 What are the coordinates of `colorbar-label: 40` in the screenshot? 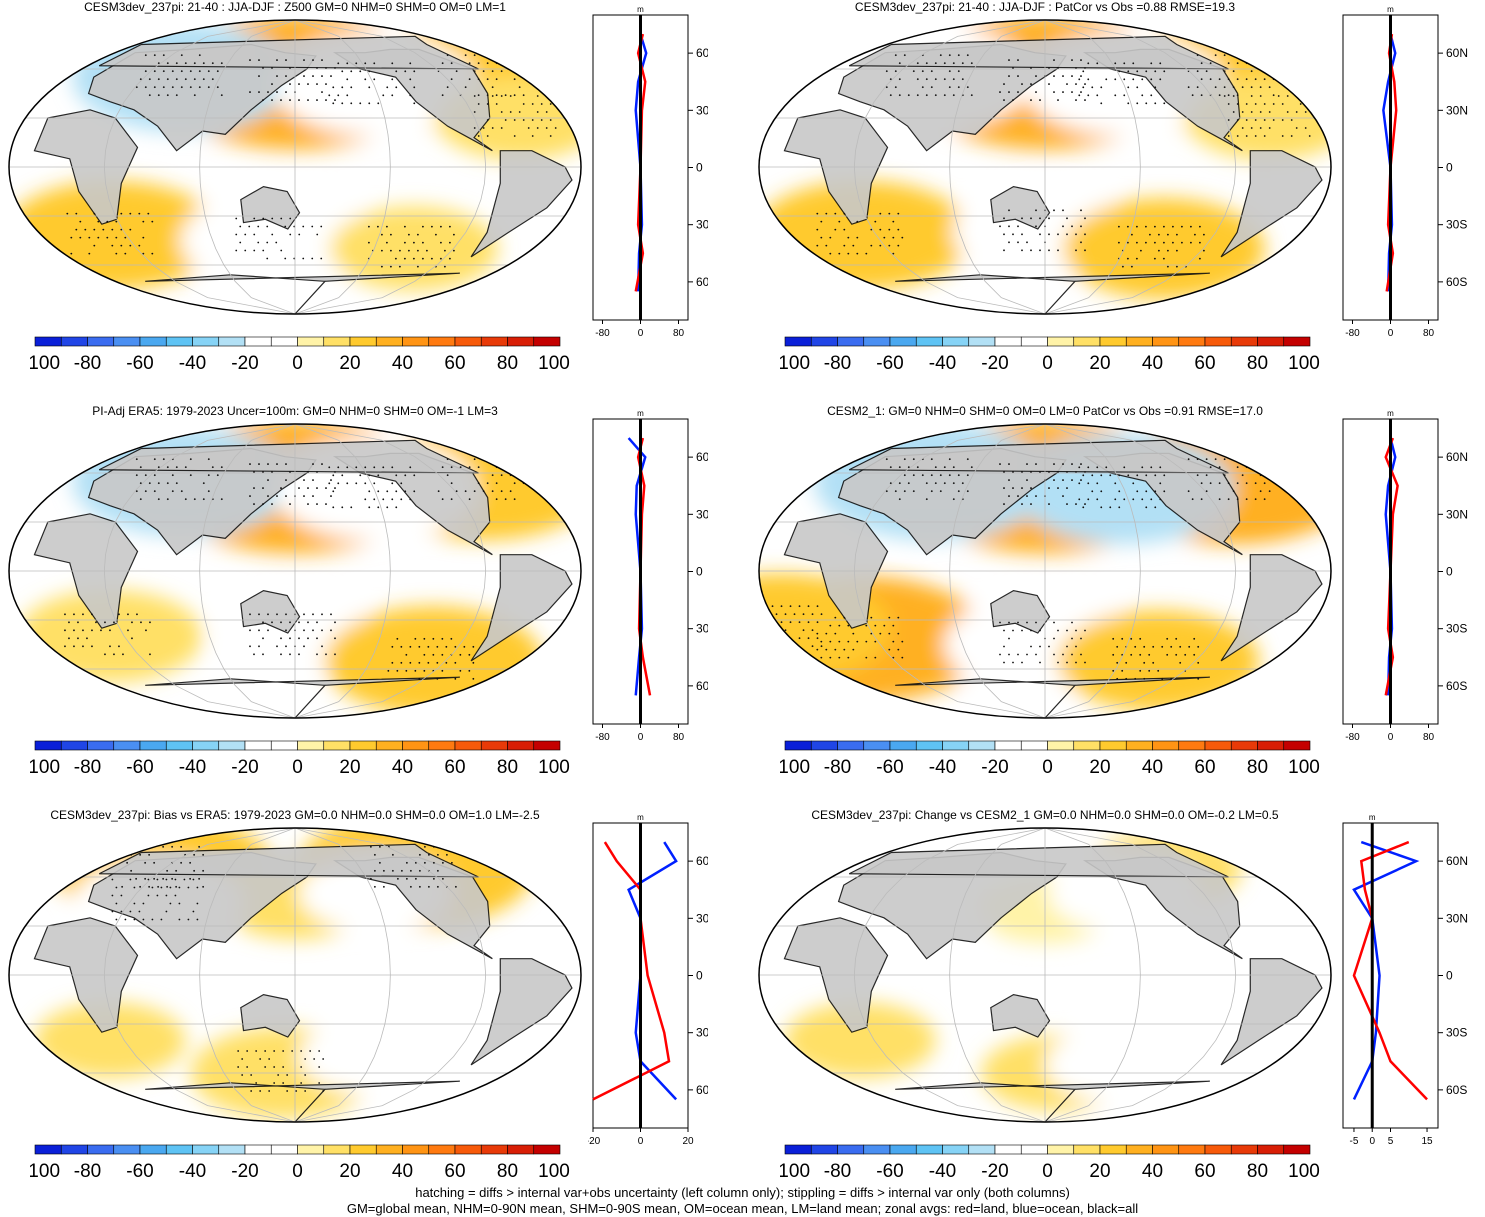 It's located at (402, 363).